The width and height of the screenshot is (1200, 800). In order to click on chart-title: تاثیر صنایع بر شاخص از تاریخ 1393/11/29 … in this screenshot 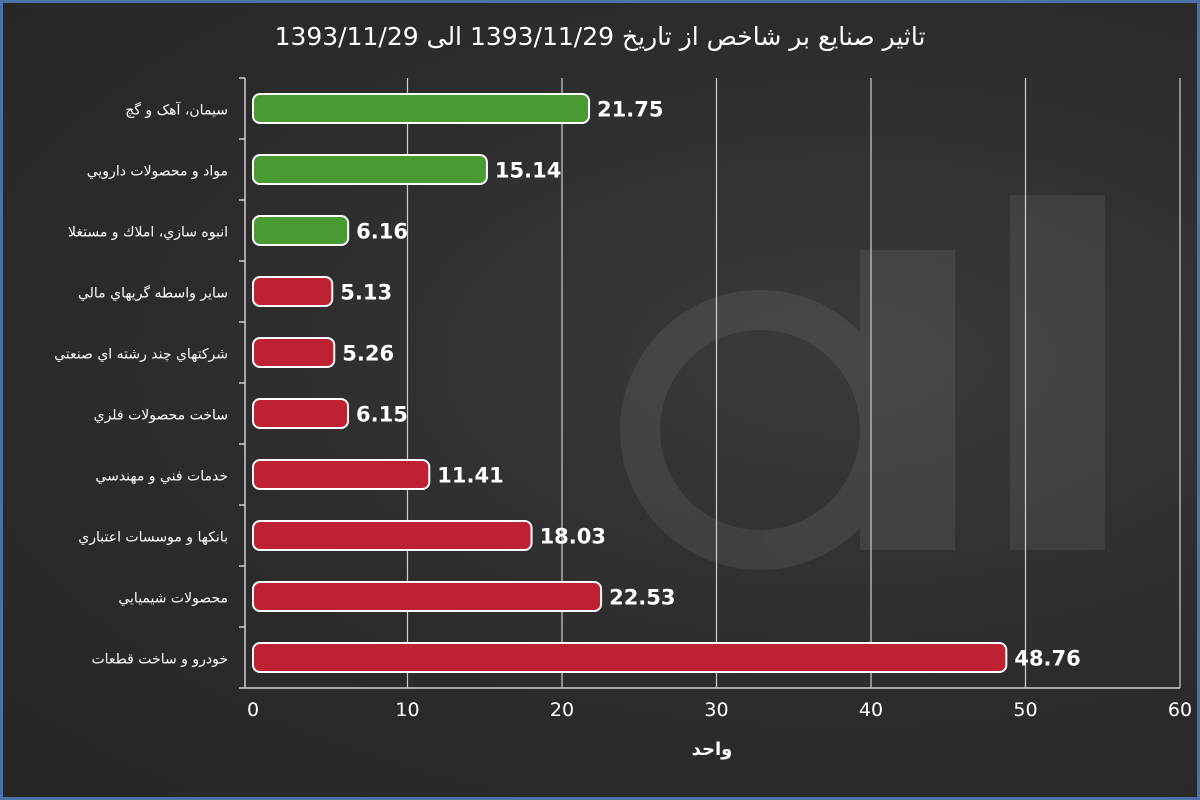, I will do `click(600, 36)`.